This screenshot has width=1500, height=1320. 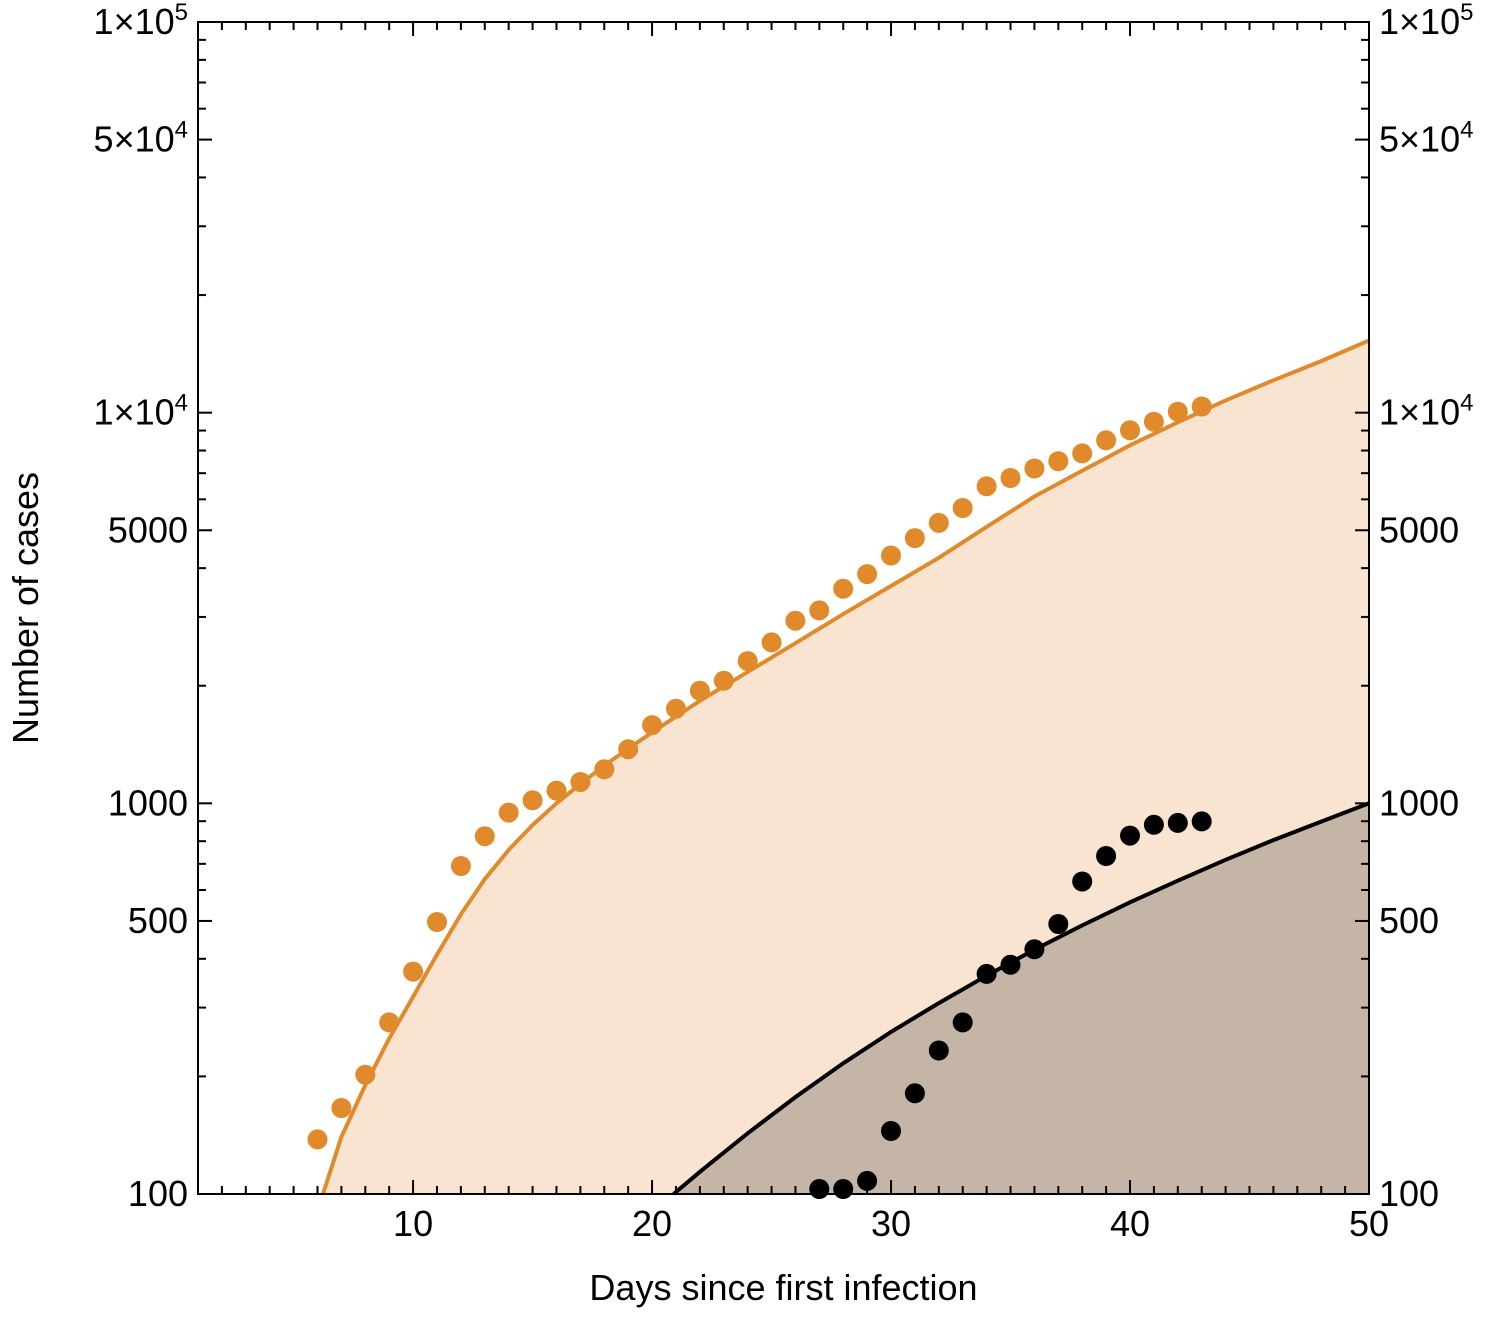 I want to click on y-axis-title: Number of cases, so click(x=25, y=608).